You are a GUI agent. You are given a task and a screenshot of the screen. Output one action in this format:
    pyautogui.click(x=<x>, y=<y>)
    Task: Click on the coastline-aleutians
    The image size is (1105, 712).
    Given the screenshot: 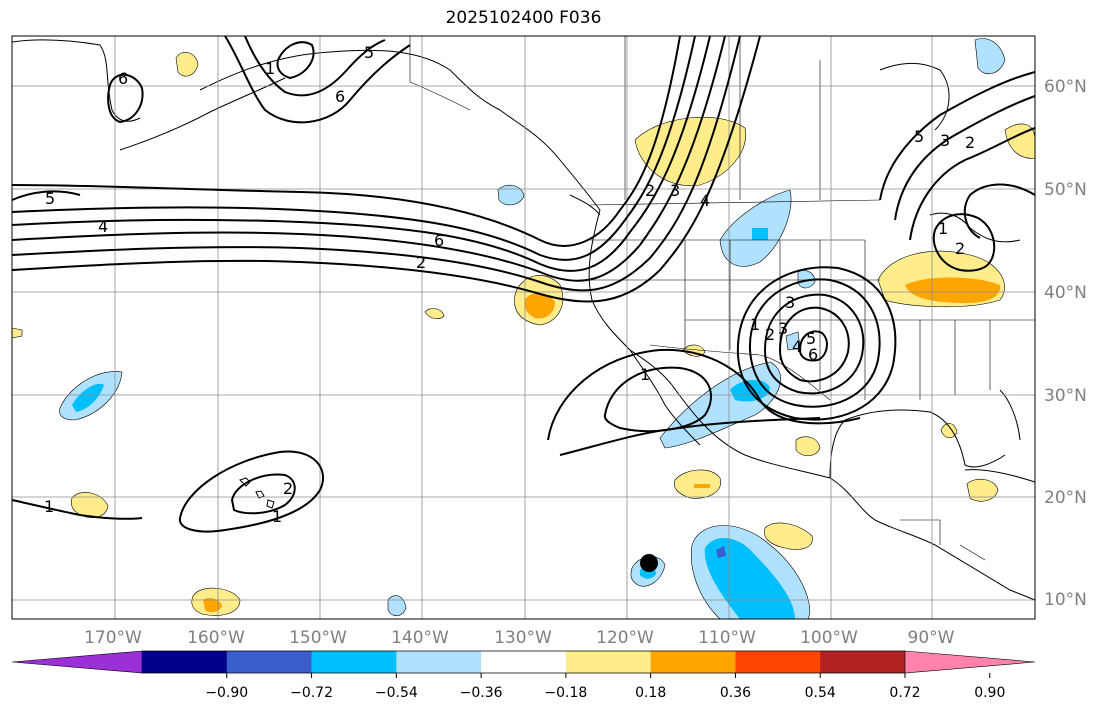 What is the action you would take?
    pyautogui.click(x=202, y=114)
    